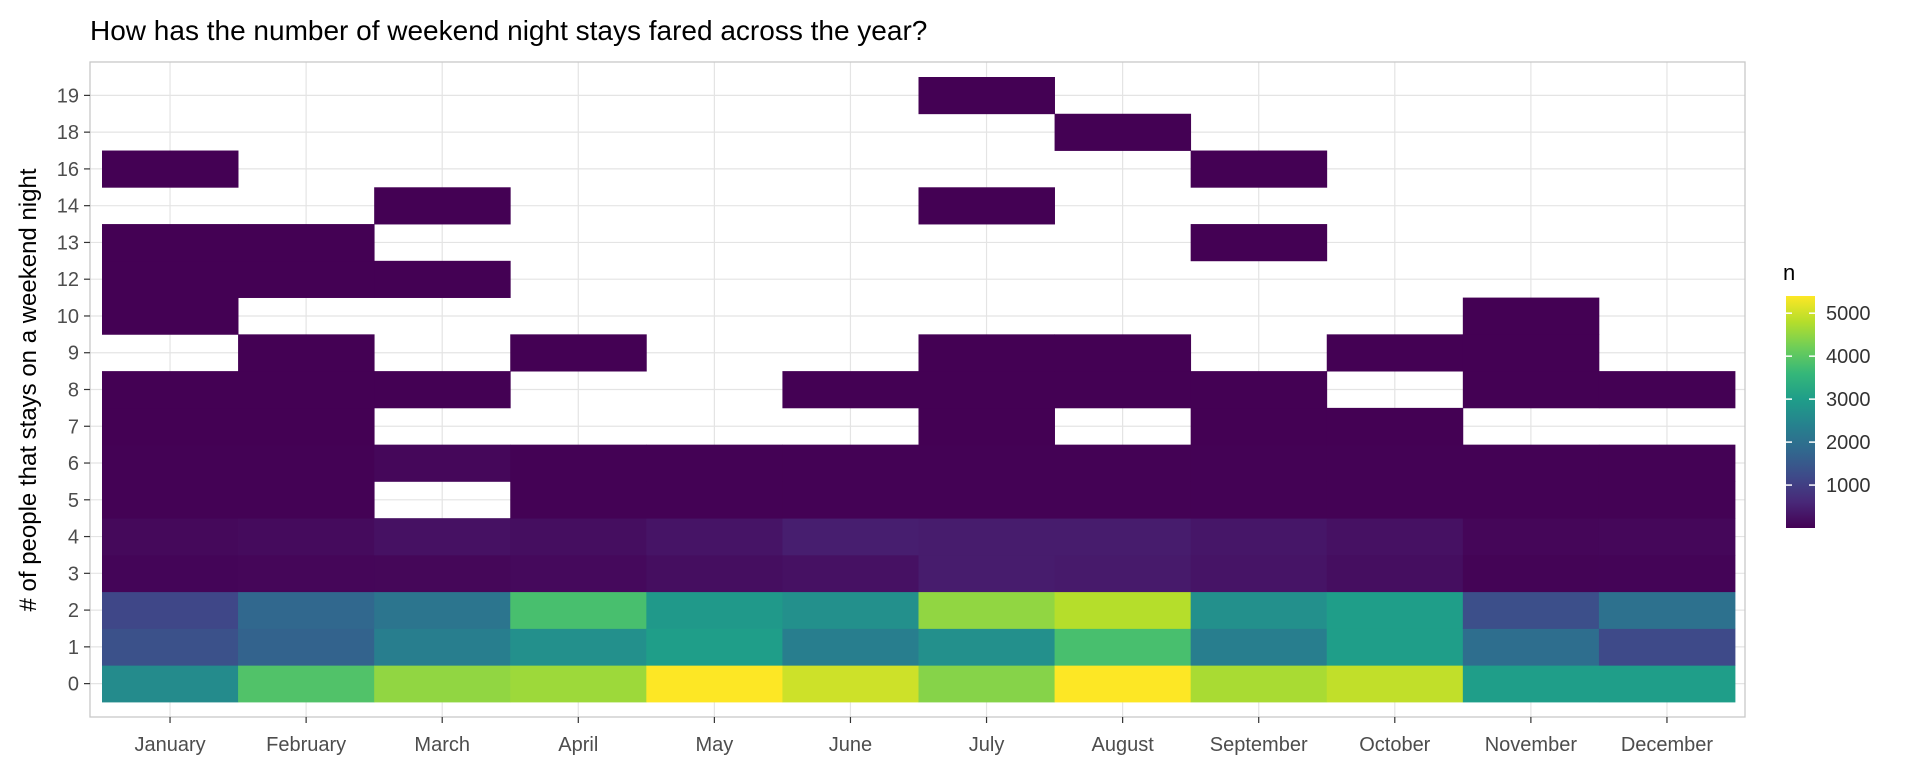  I want to click on x-tick-label: April, so click(578, 745).